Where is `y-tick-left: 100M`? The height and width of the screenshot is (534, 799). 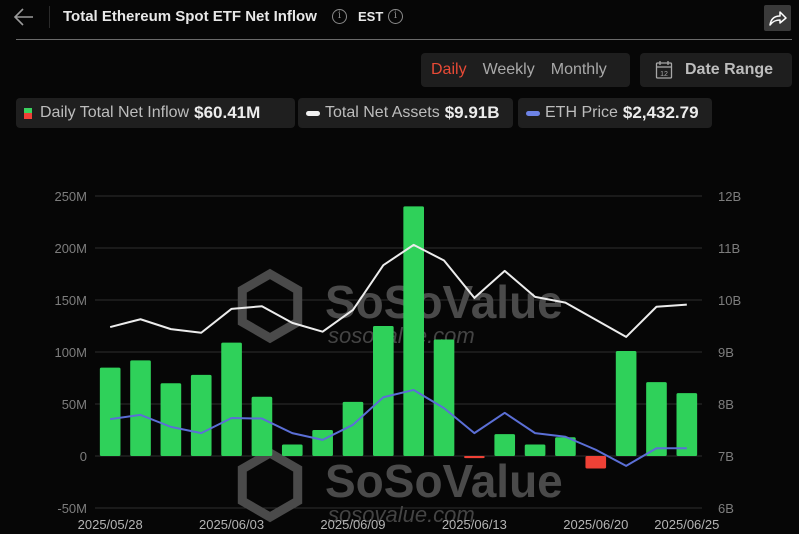 y-tick-left: 100M is located at coordinates (70, 352).